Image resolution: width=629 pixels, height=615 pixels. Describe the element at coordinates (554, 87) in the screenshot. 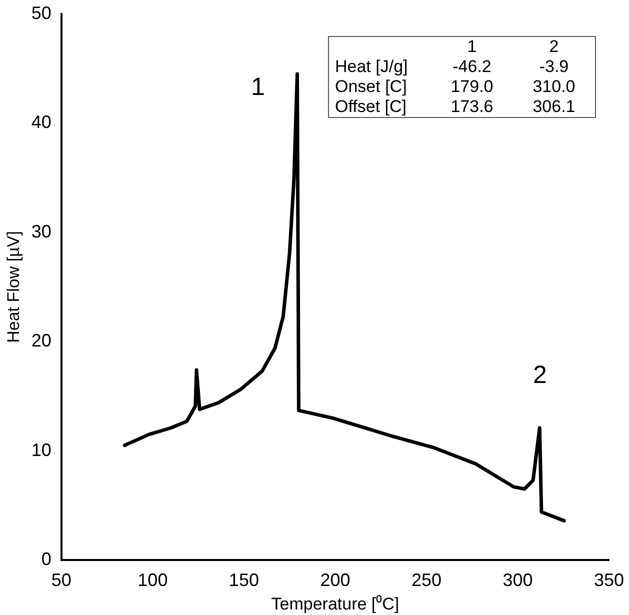

I see `annotation: 310.0` at that location.